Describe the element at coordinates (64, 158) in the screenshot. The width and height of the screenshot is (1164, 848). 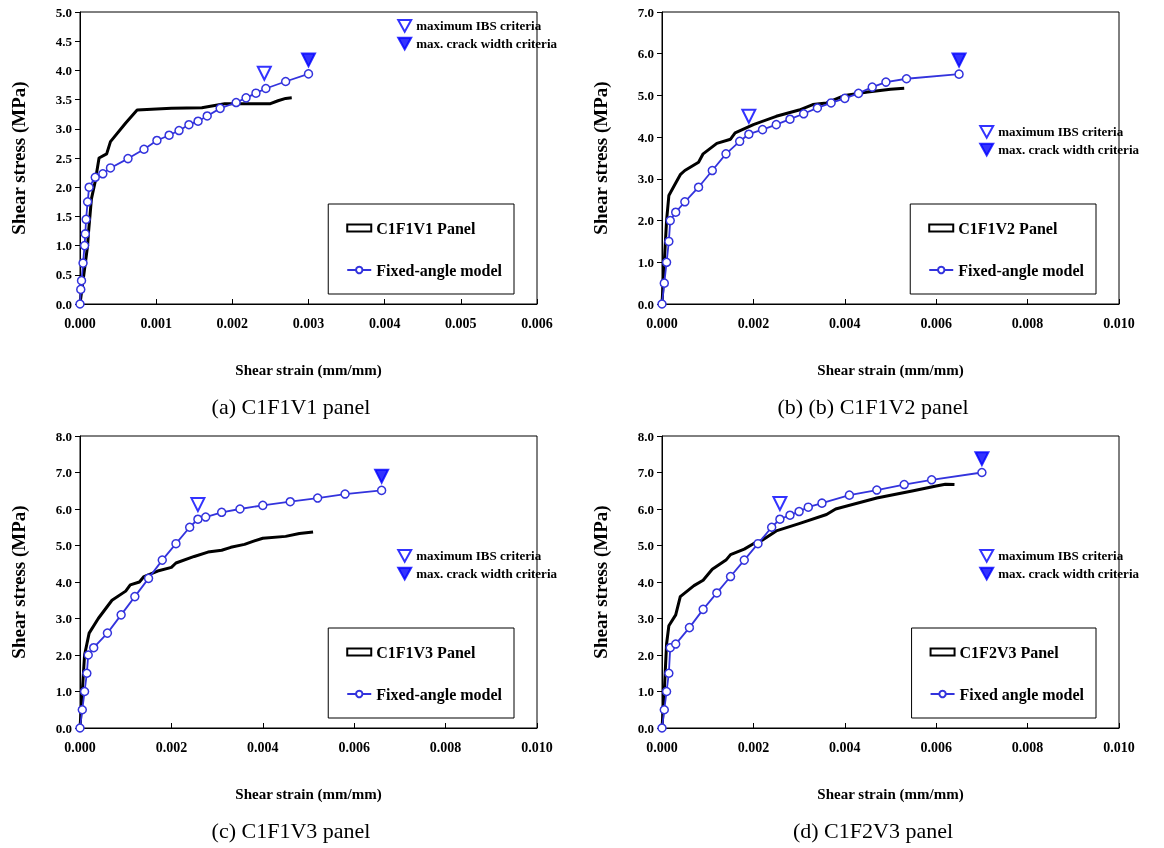
I see `y-tick-label: 2.5` at that location.